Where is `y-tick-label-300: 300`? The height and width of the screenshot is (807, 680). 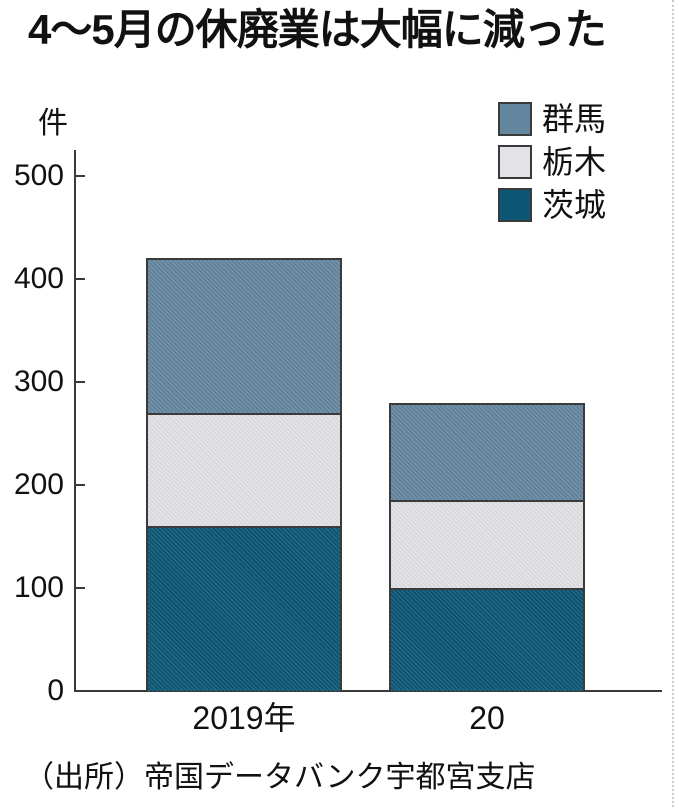
y-tick-label-300: 300 is located at coordinates (38, 381).